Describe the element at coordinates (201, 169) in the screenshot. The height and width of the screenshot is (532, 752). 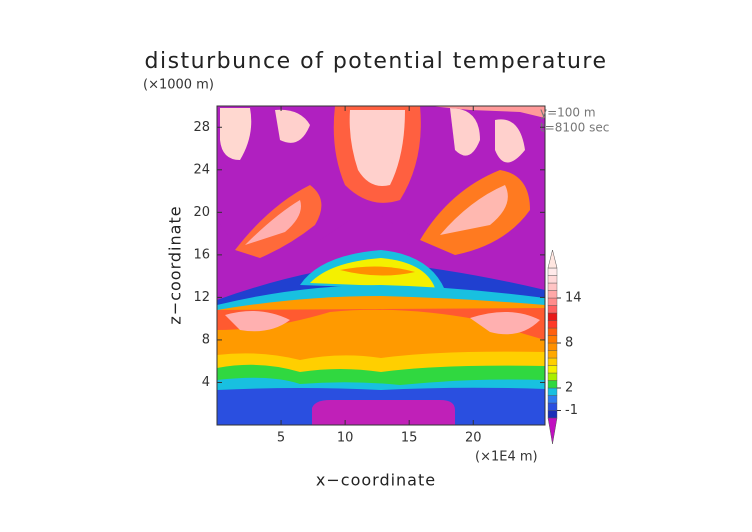
I see `y-tick-label: 24` at that location.